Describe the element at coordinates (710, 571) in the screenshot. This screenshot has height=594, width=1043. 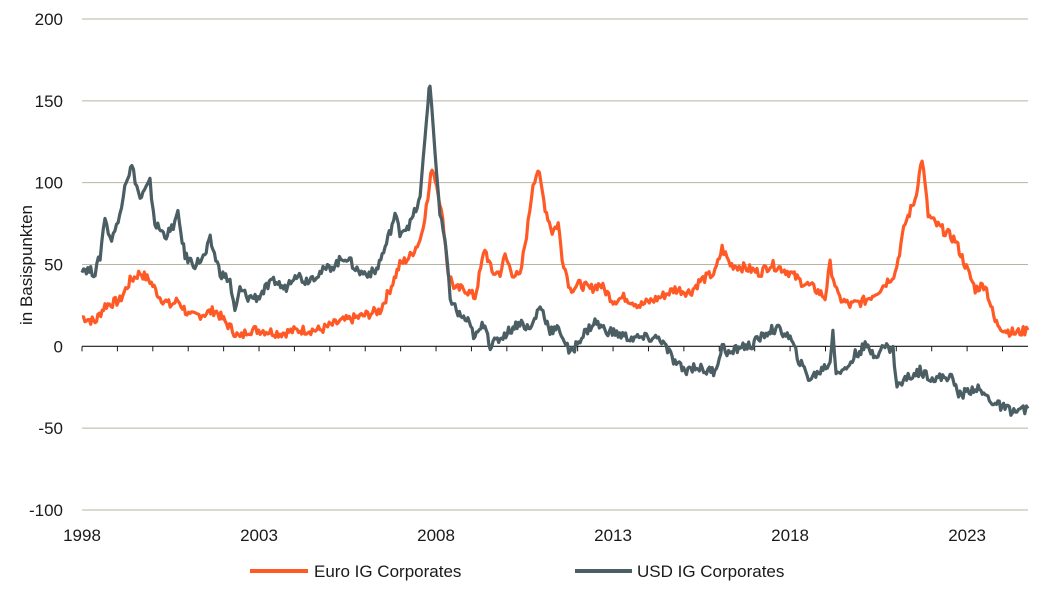
I see `legend-label-usd: USD IG Corporates` at that location.